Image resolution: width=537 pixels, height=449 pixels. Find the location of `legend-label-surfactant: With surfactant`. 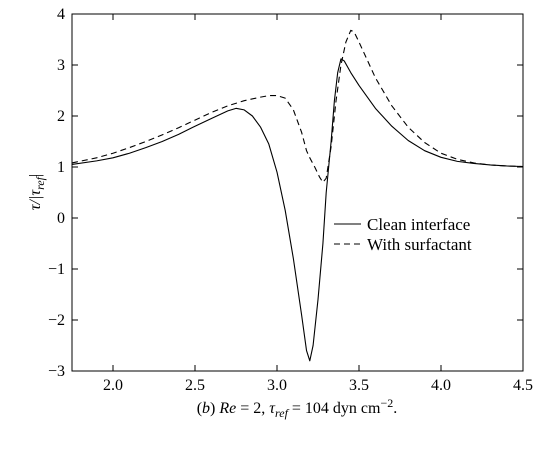

legend-label-surfactant: With surfactant is located at coordinates (419, 244).